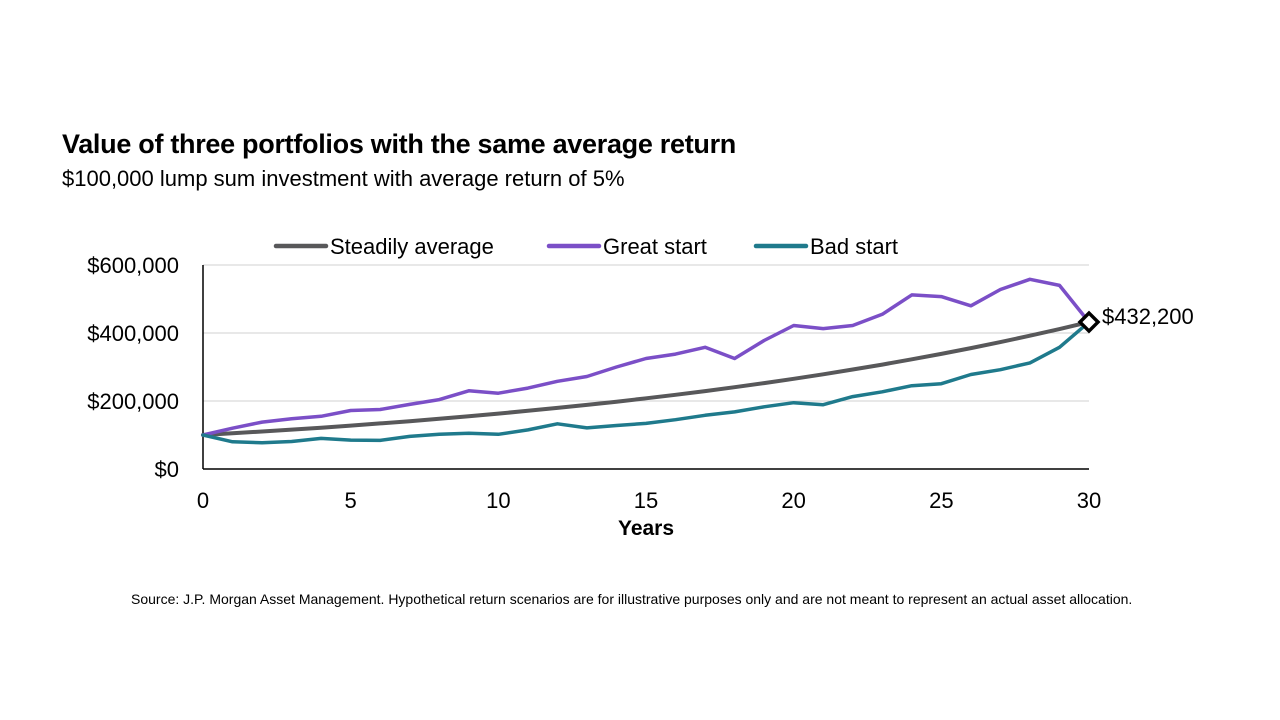 The width and height of the screenshot is (1280, 720). What do you see at coordinates (1148, 316) in the screenshot?
I see `end-value-label: $432,200` at bounding box center [1148, 316].